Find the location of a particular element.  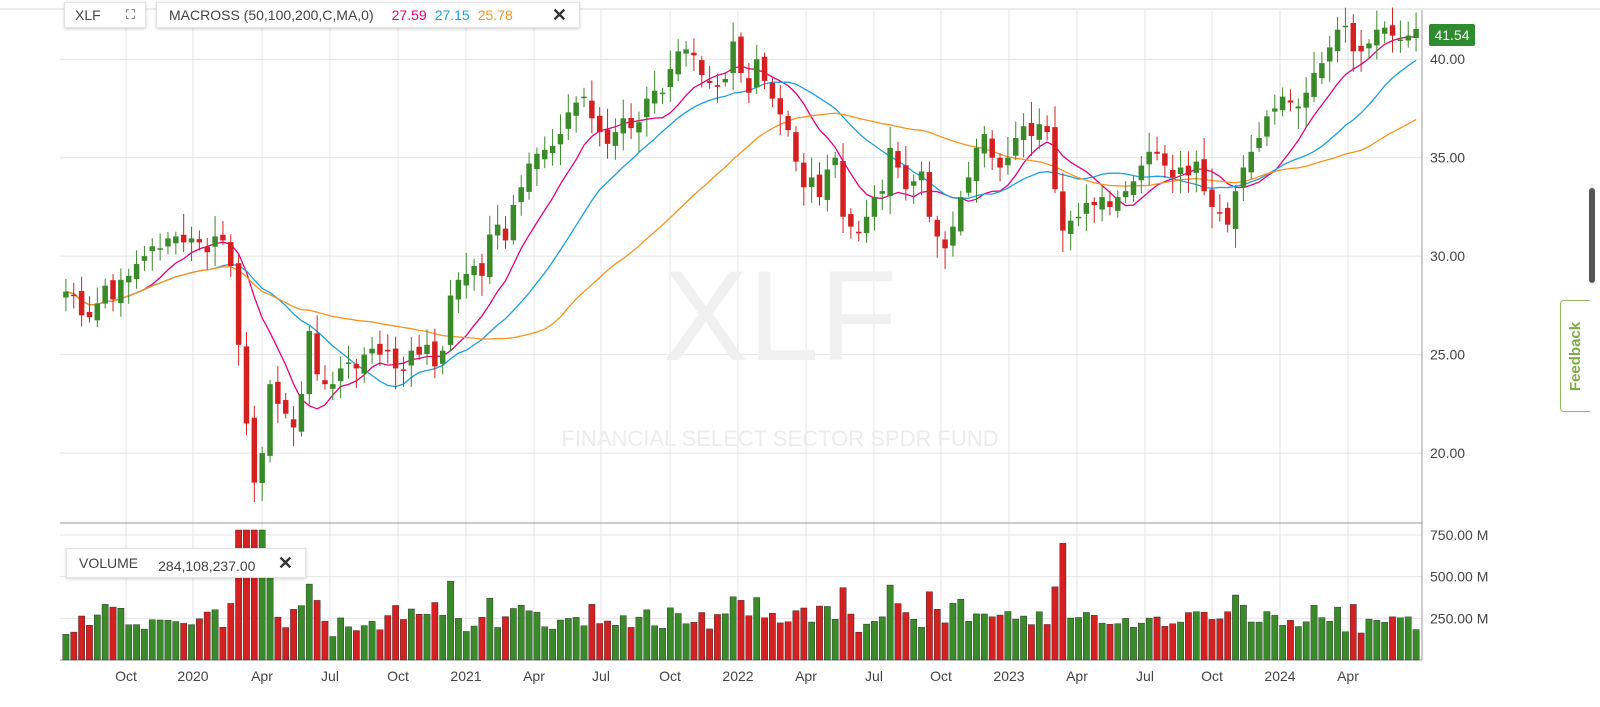

feedback-label: Feedback is located at coordinates (1576, 356).